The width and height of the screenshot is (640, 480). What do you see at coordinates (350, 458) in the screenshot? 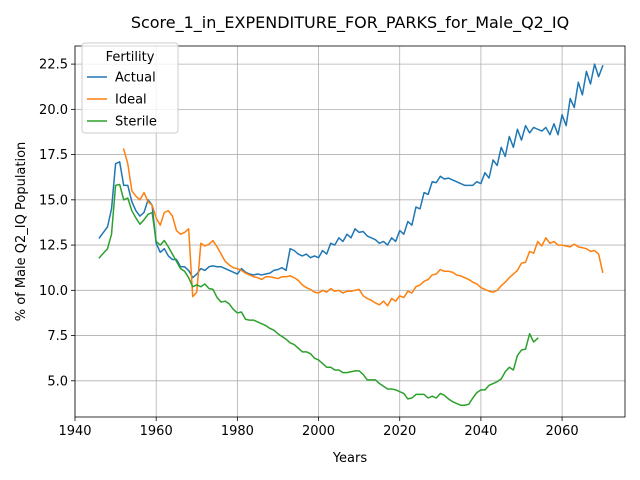
I see `x-axis-title: Years` at bounding box center [350, 458].